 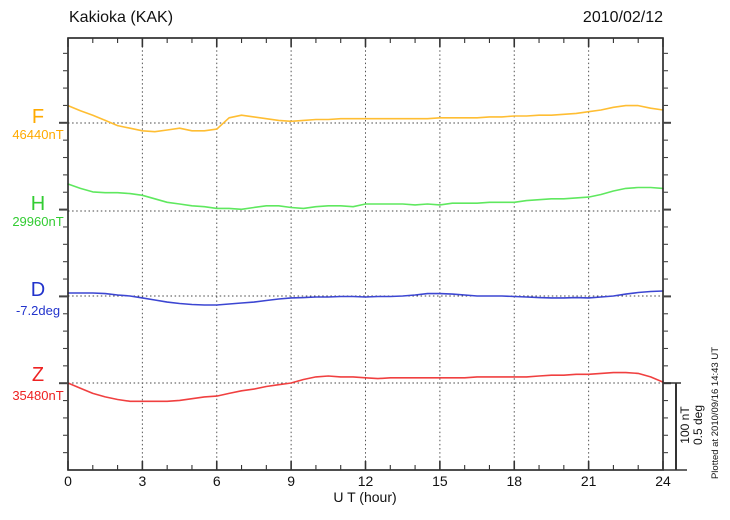 I want to click on curve-F, so click(x=365, y=118).